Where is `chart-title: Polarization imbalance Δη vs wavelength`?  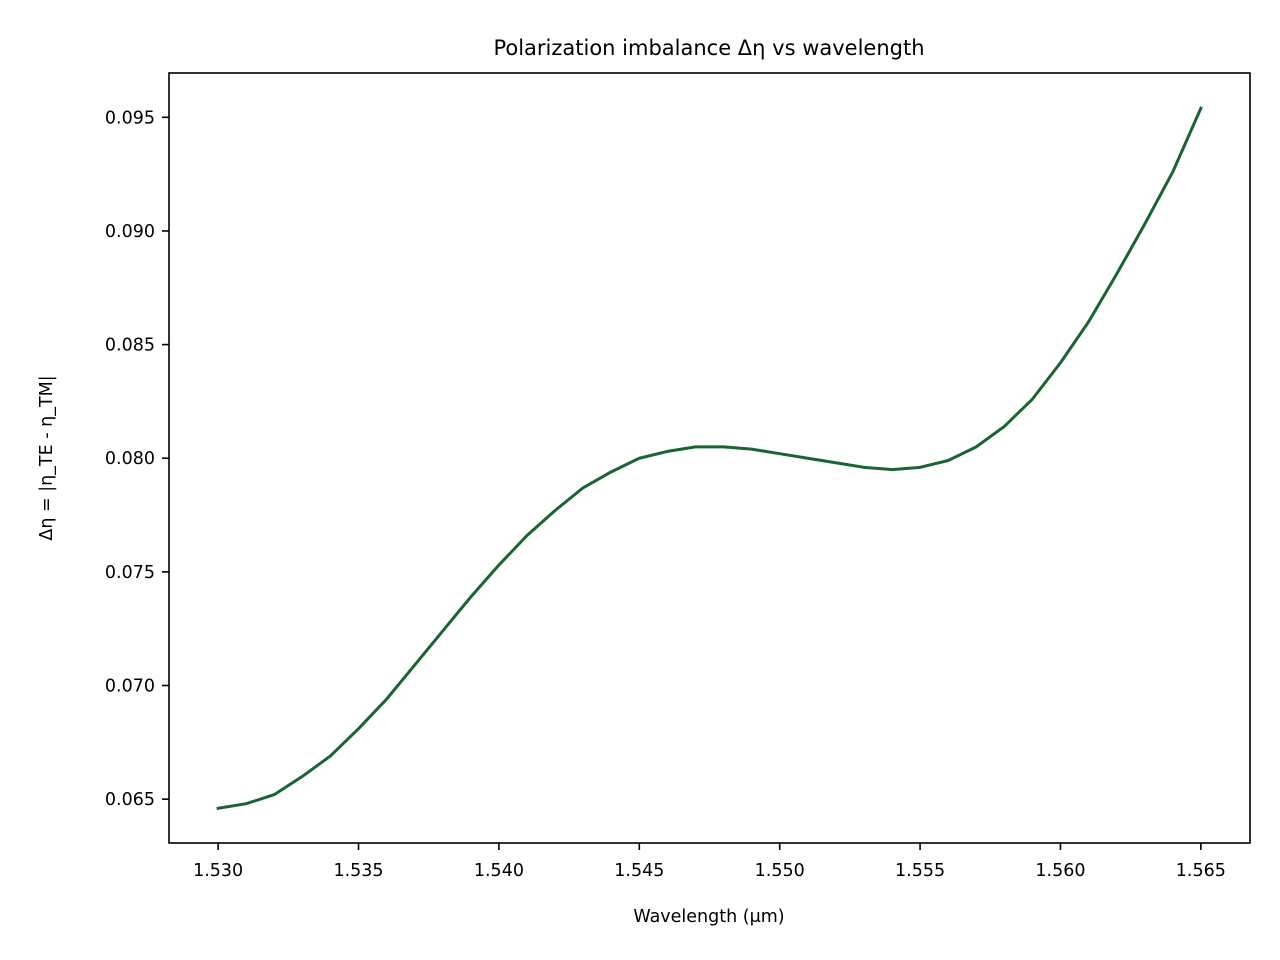
chart-title: Polarization imbalance Δη vs wavelength is located at coordinates (708, 48).